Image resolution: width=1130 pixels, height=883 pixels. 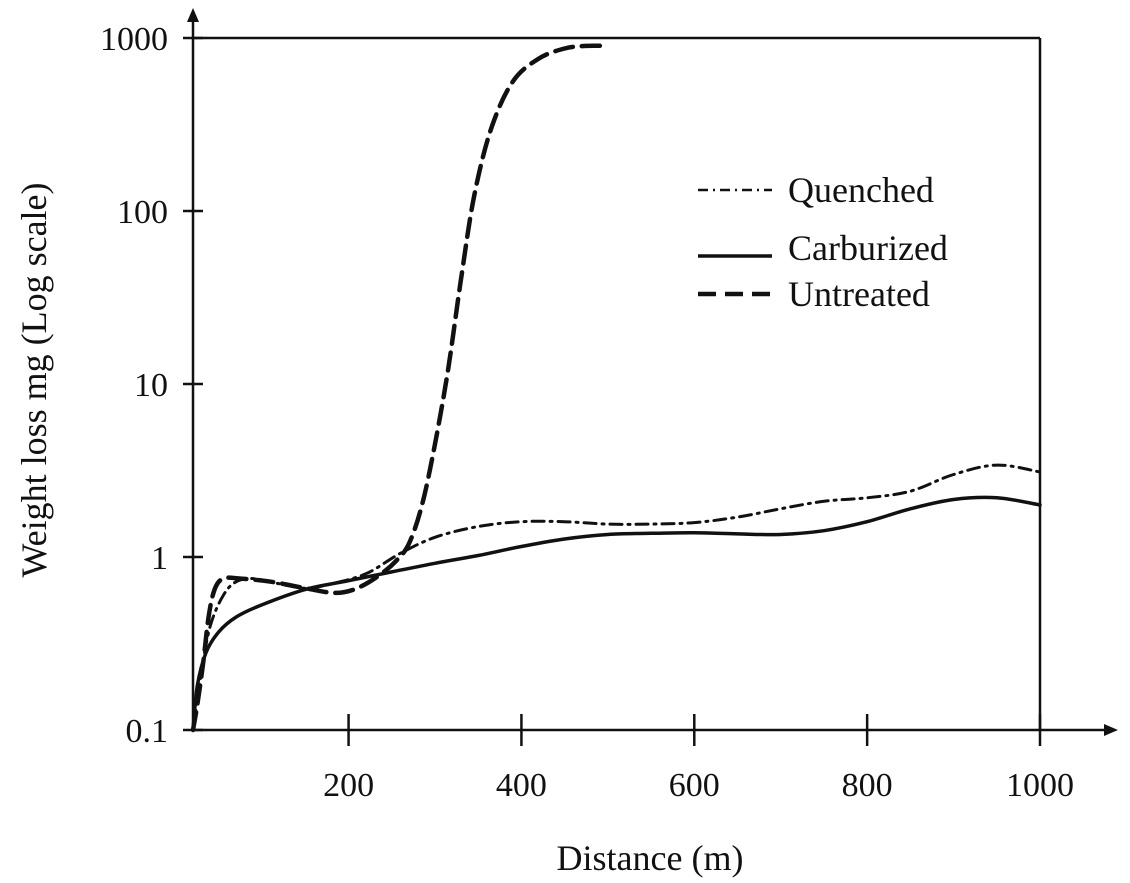 What do you see at coordinates (348, 785) in the screenshot?
I see `x-tick-label: 200` at bounding box center [348, 785].